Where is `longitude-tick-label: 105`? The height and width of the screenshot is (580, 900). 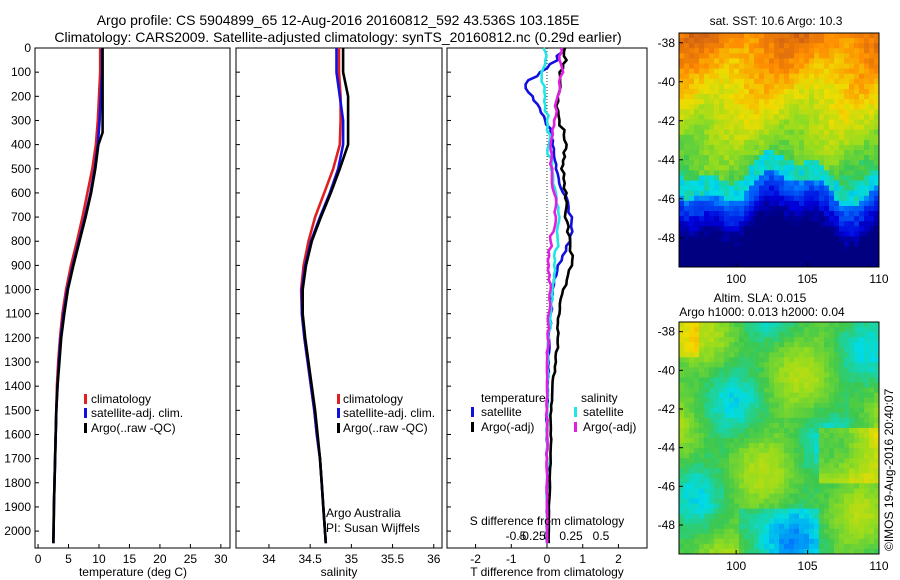
longitude-tick-label: 105 is located at coordinates (808, 279).